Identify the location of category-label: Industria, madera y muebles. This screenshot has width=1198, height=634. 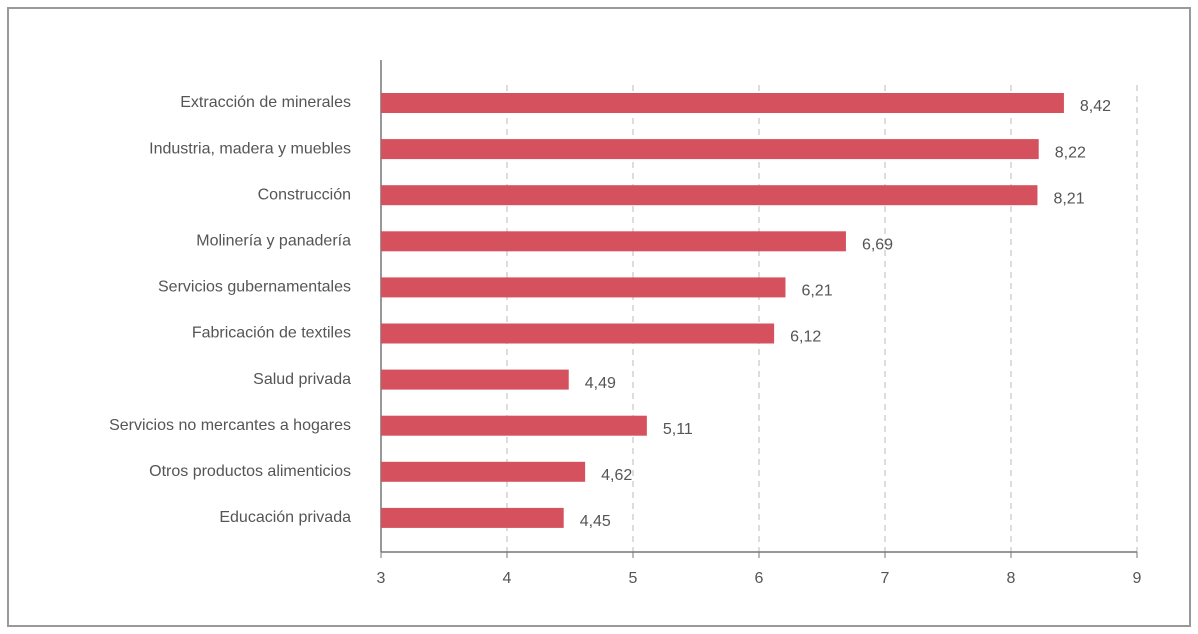
(250, 148).